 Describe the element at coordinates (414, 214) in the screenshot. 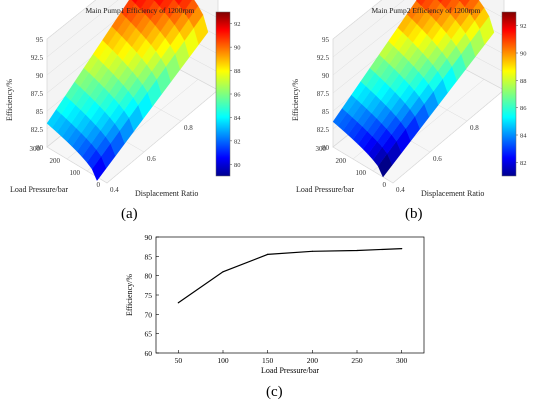

I see `panel-label-b: (b)` at that location.